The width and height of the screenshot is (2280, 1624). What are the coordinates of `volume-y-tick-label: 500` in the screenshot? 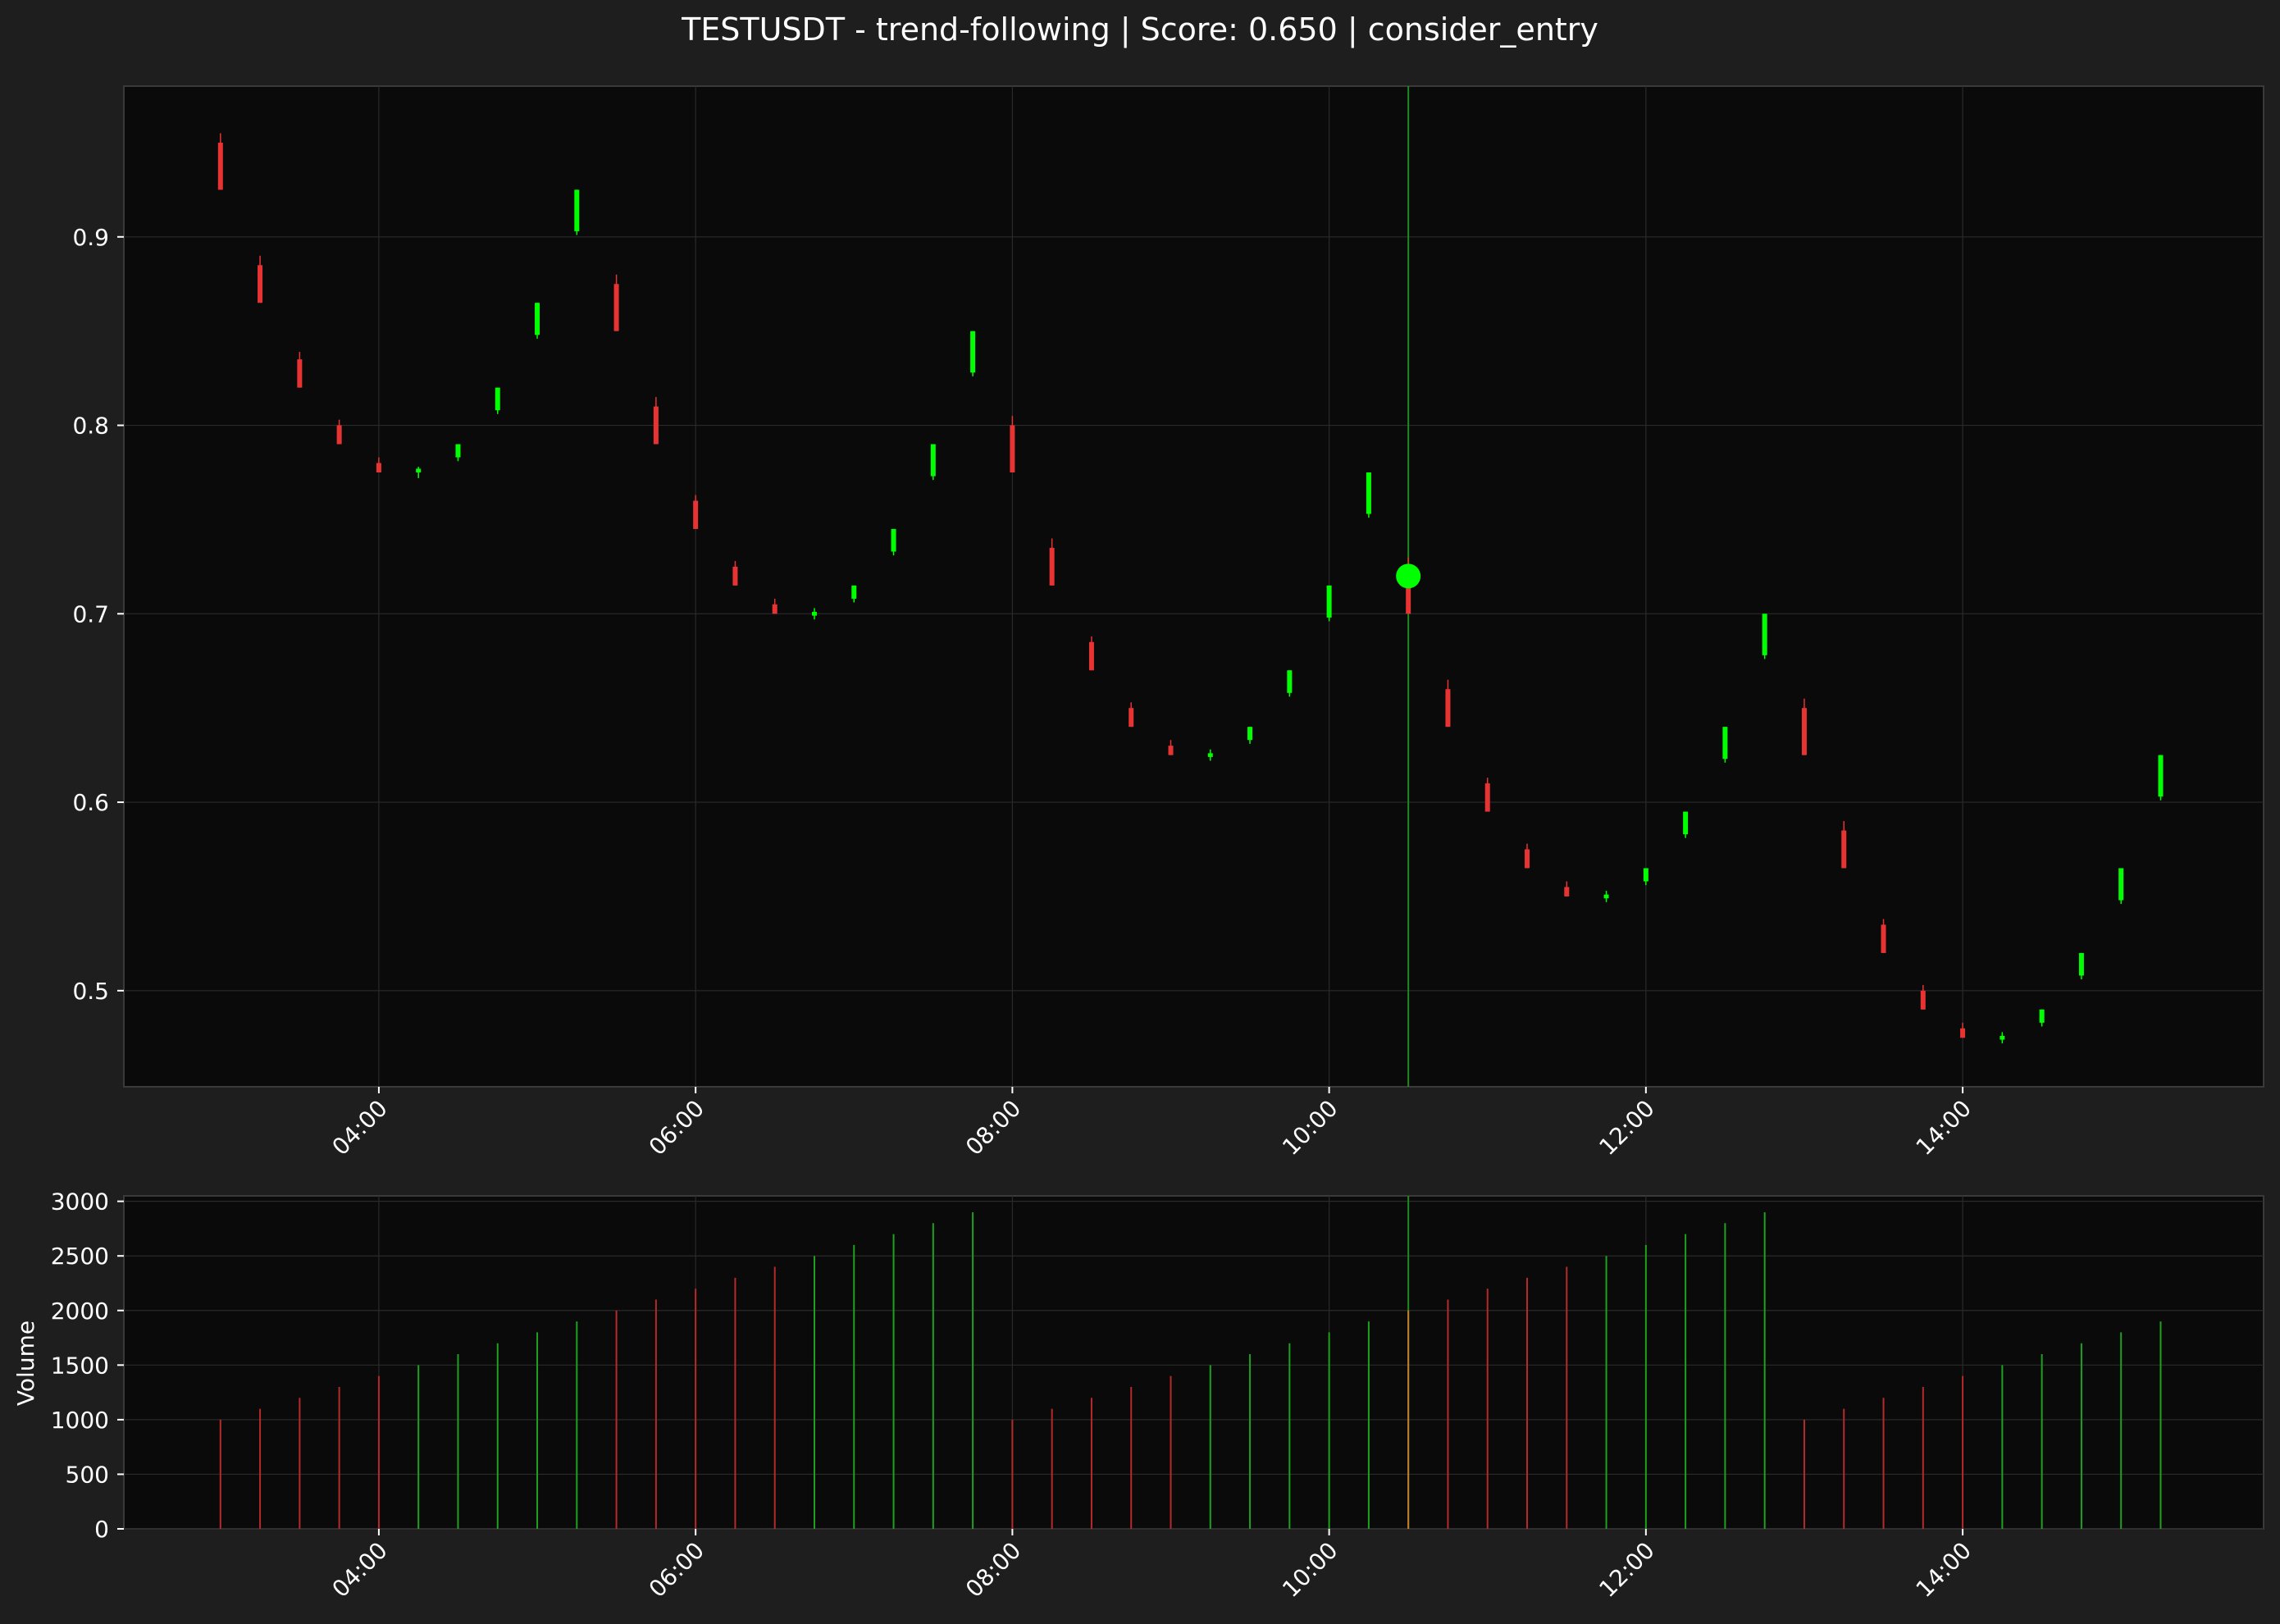 It's located at (87, 1474).